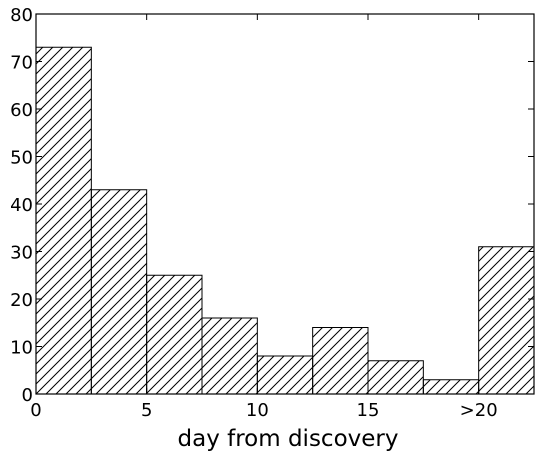 This screenshot has height=452, width=536. I want to click on y-tick-label-8: 80, so click(21, 15).